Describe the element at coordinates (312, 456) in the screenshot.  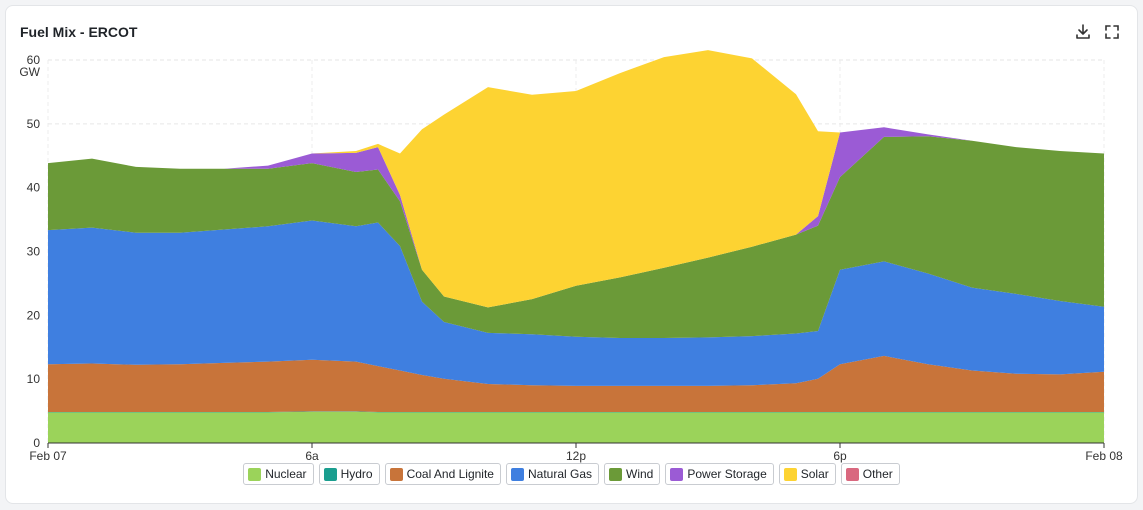
I see `x-tick-label: 6a` at that location.